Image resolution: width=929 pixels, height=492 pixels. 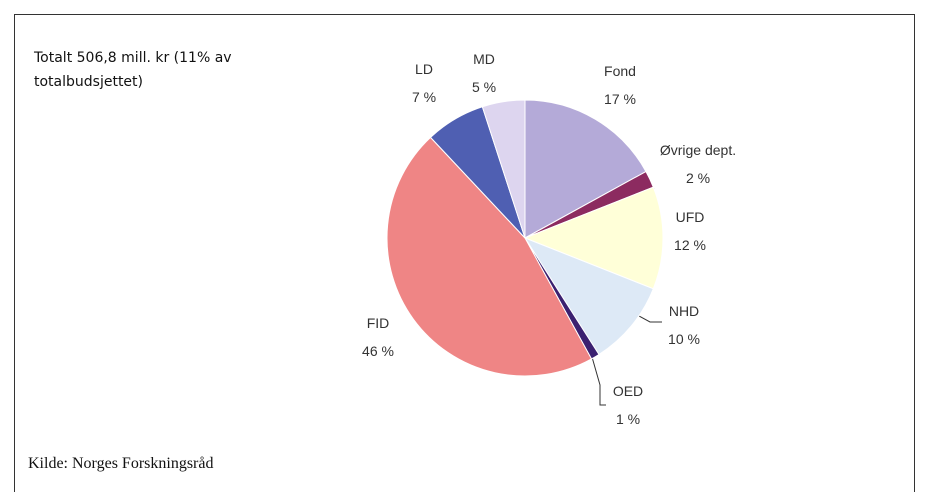 What do you see at coordinates (620, 71) in the screenshot?
I see `slice-label: Fond` at bounding box center [620, 71].